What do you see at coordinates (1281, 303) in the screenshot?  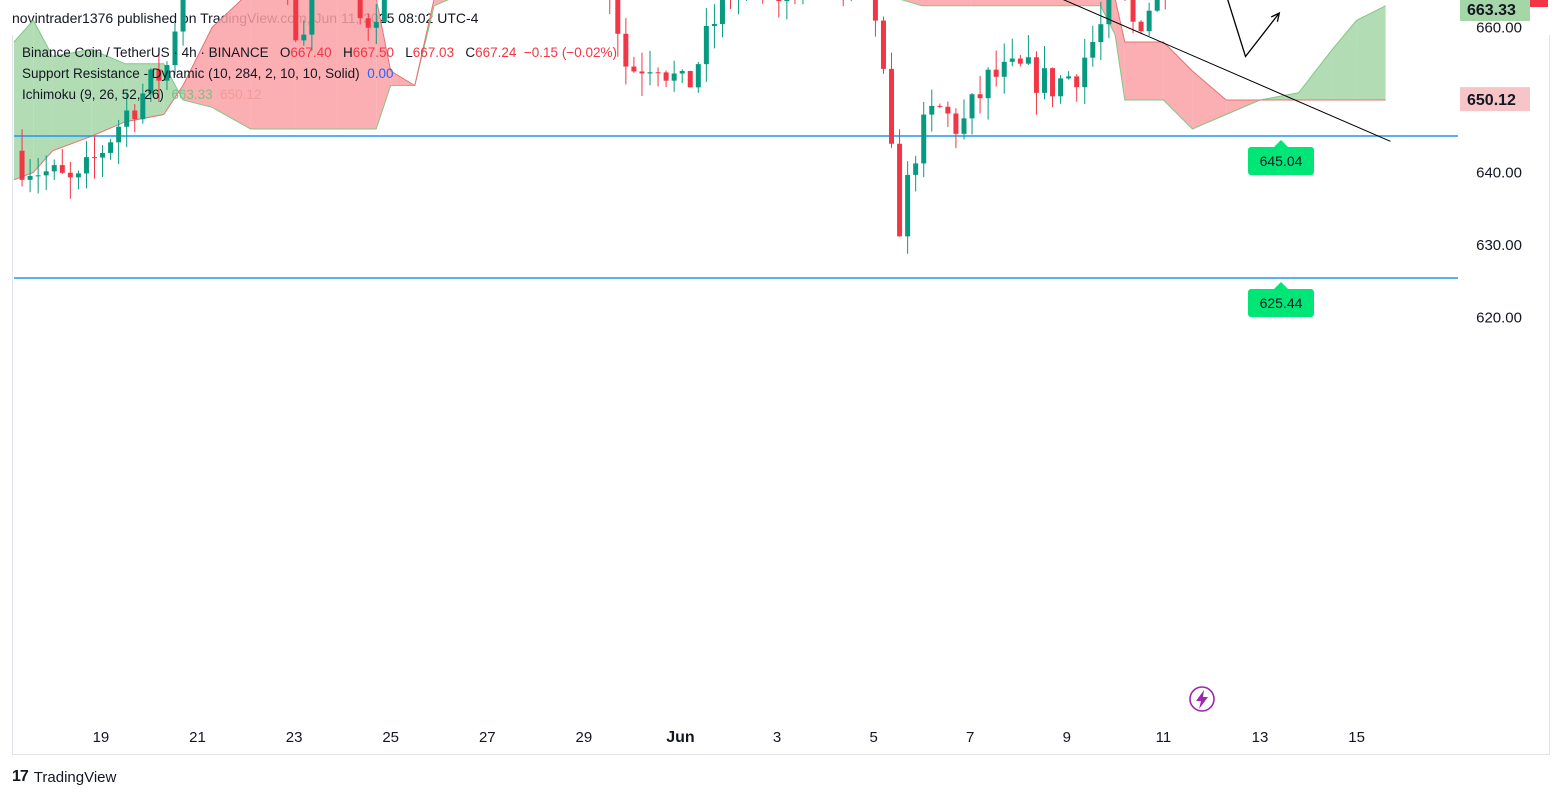 I see `level-label-text: 625.44` at bounding box center [1281, 303].